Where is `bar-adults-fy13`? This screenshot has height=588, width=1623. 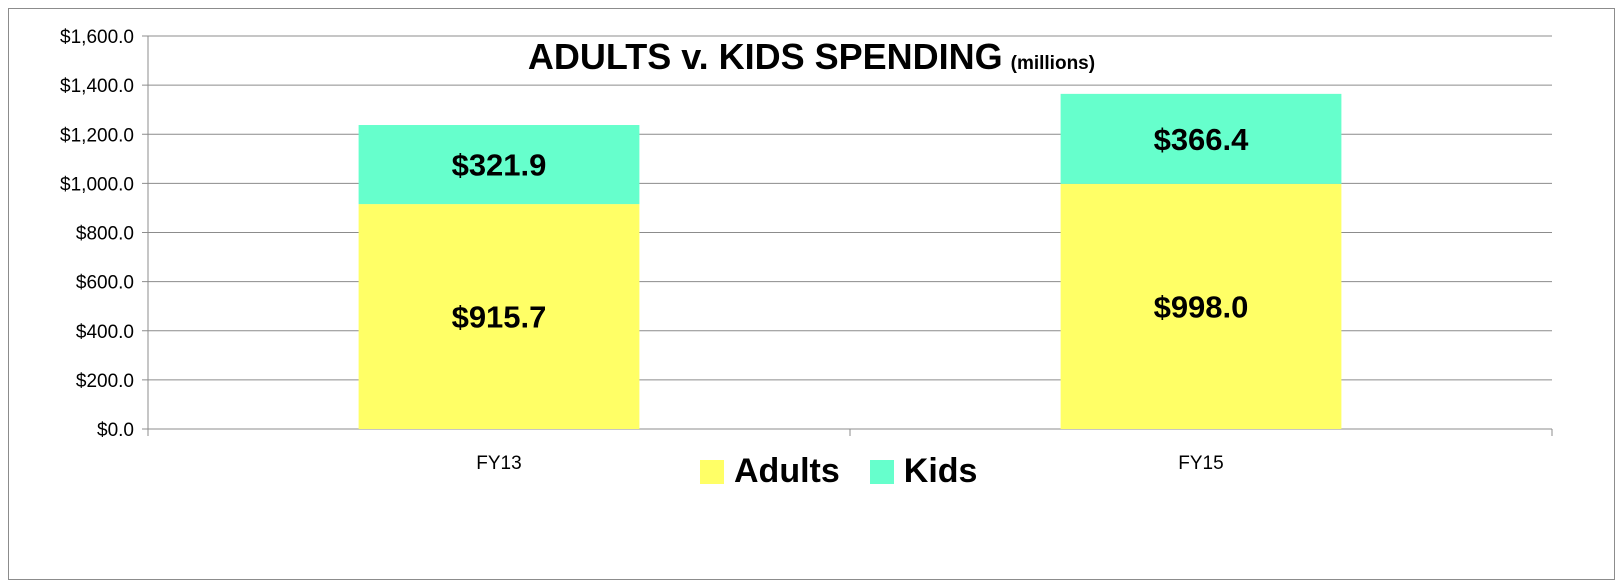 bar-adults-fy13 is located at coordinates (499, 316).